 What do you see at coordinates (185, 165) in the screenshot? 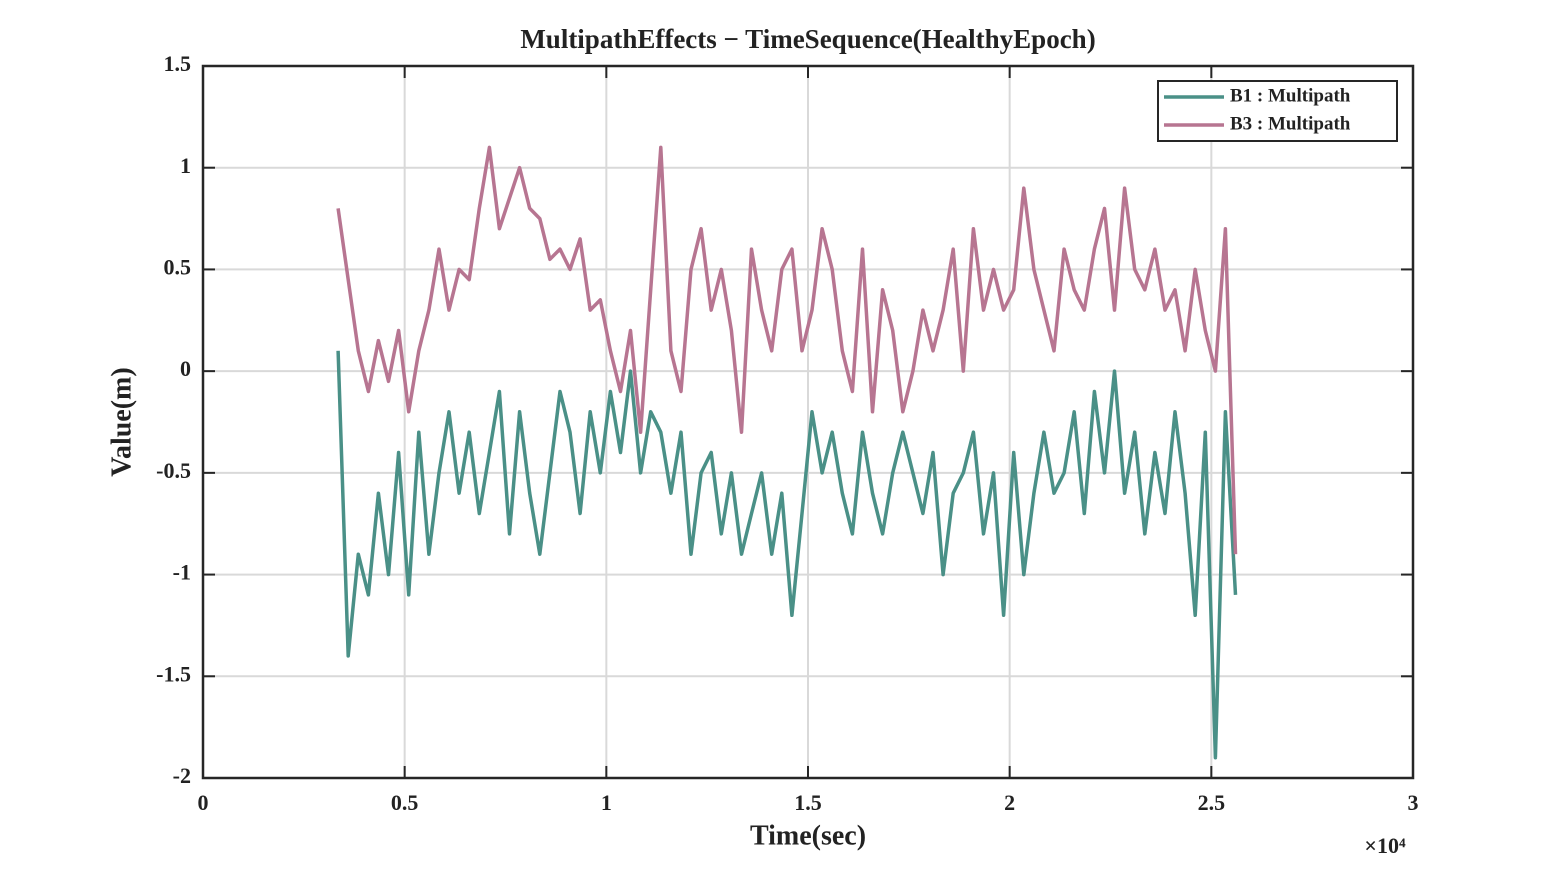
I see `y-tick-label: 1` at bounding box center [185, 165].